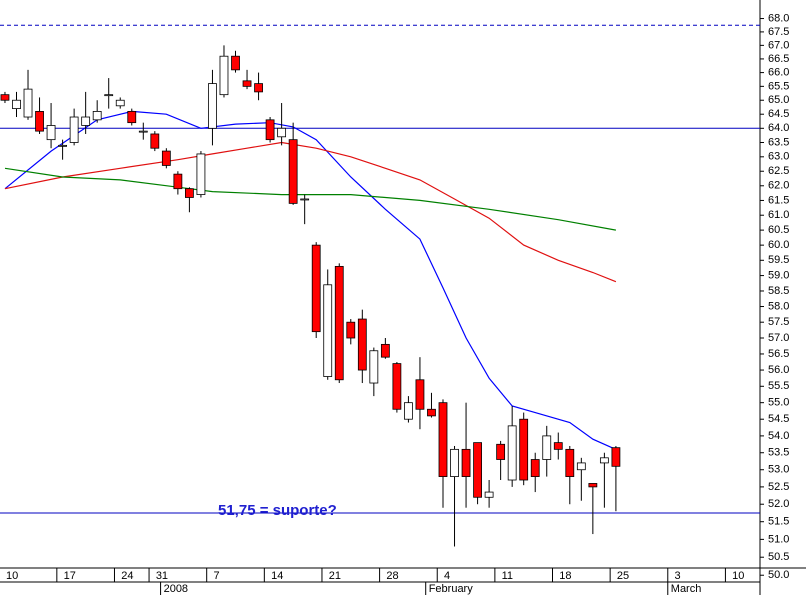  I want to click on x-tick-label: 28, so click(392, 576).